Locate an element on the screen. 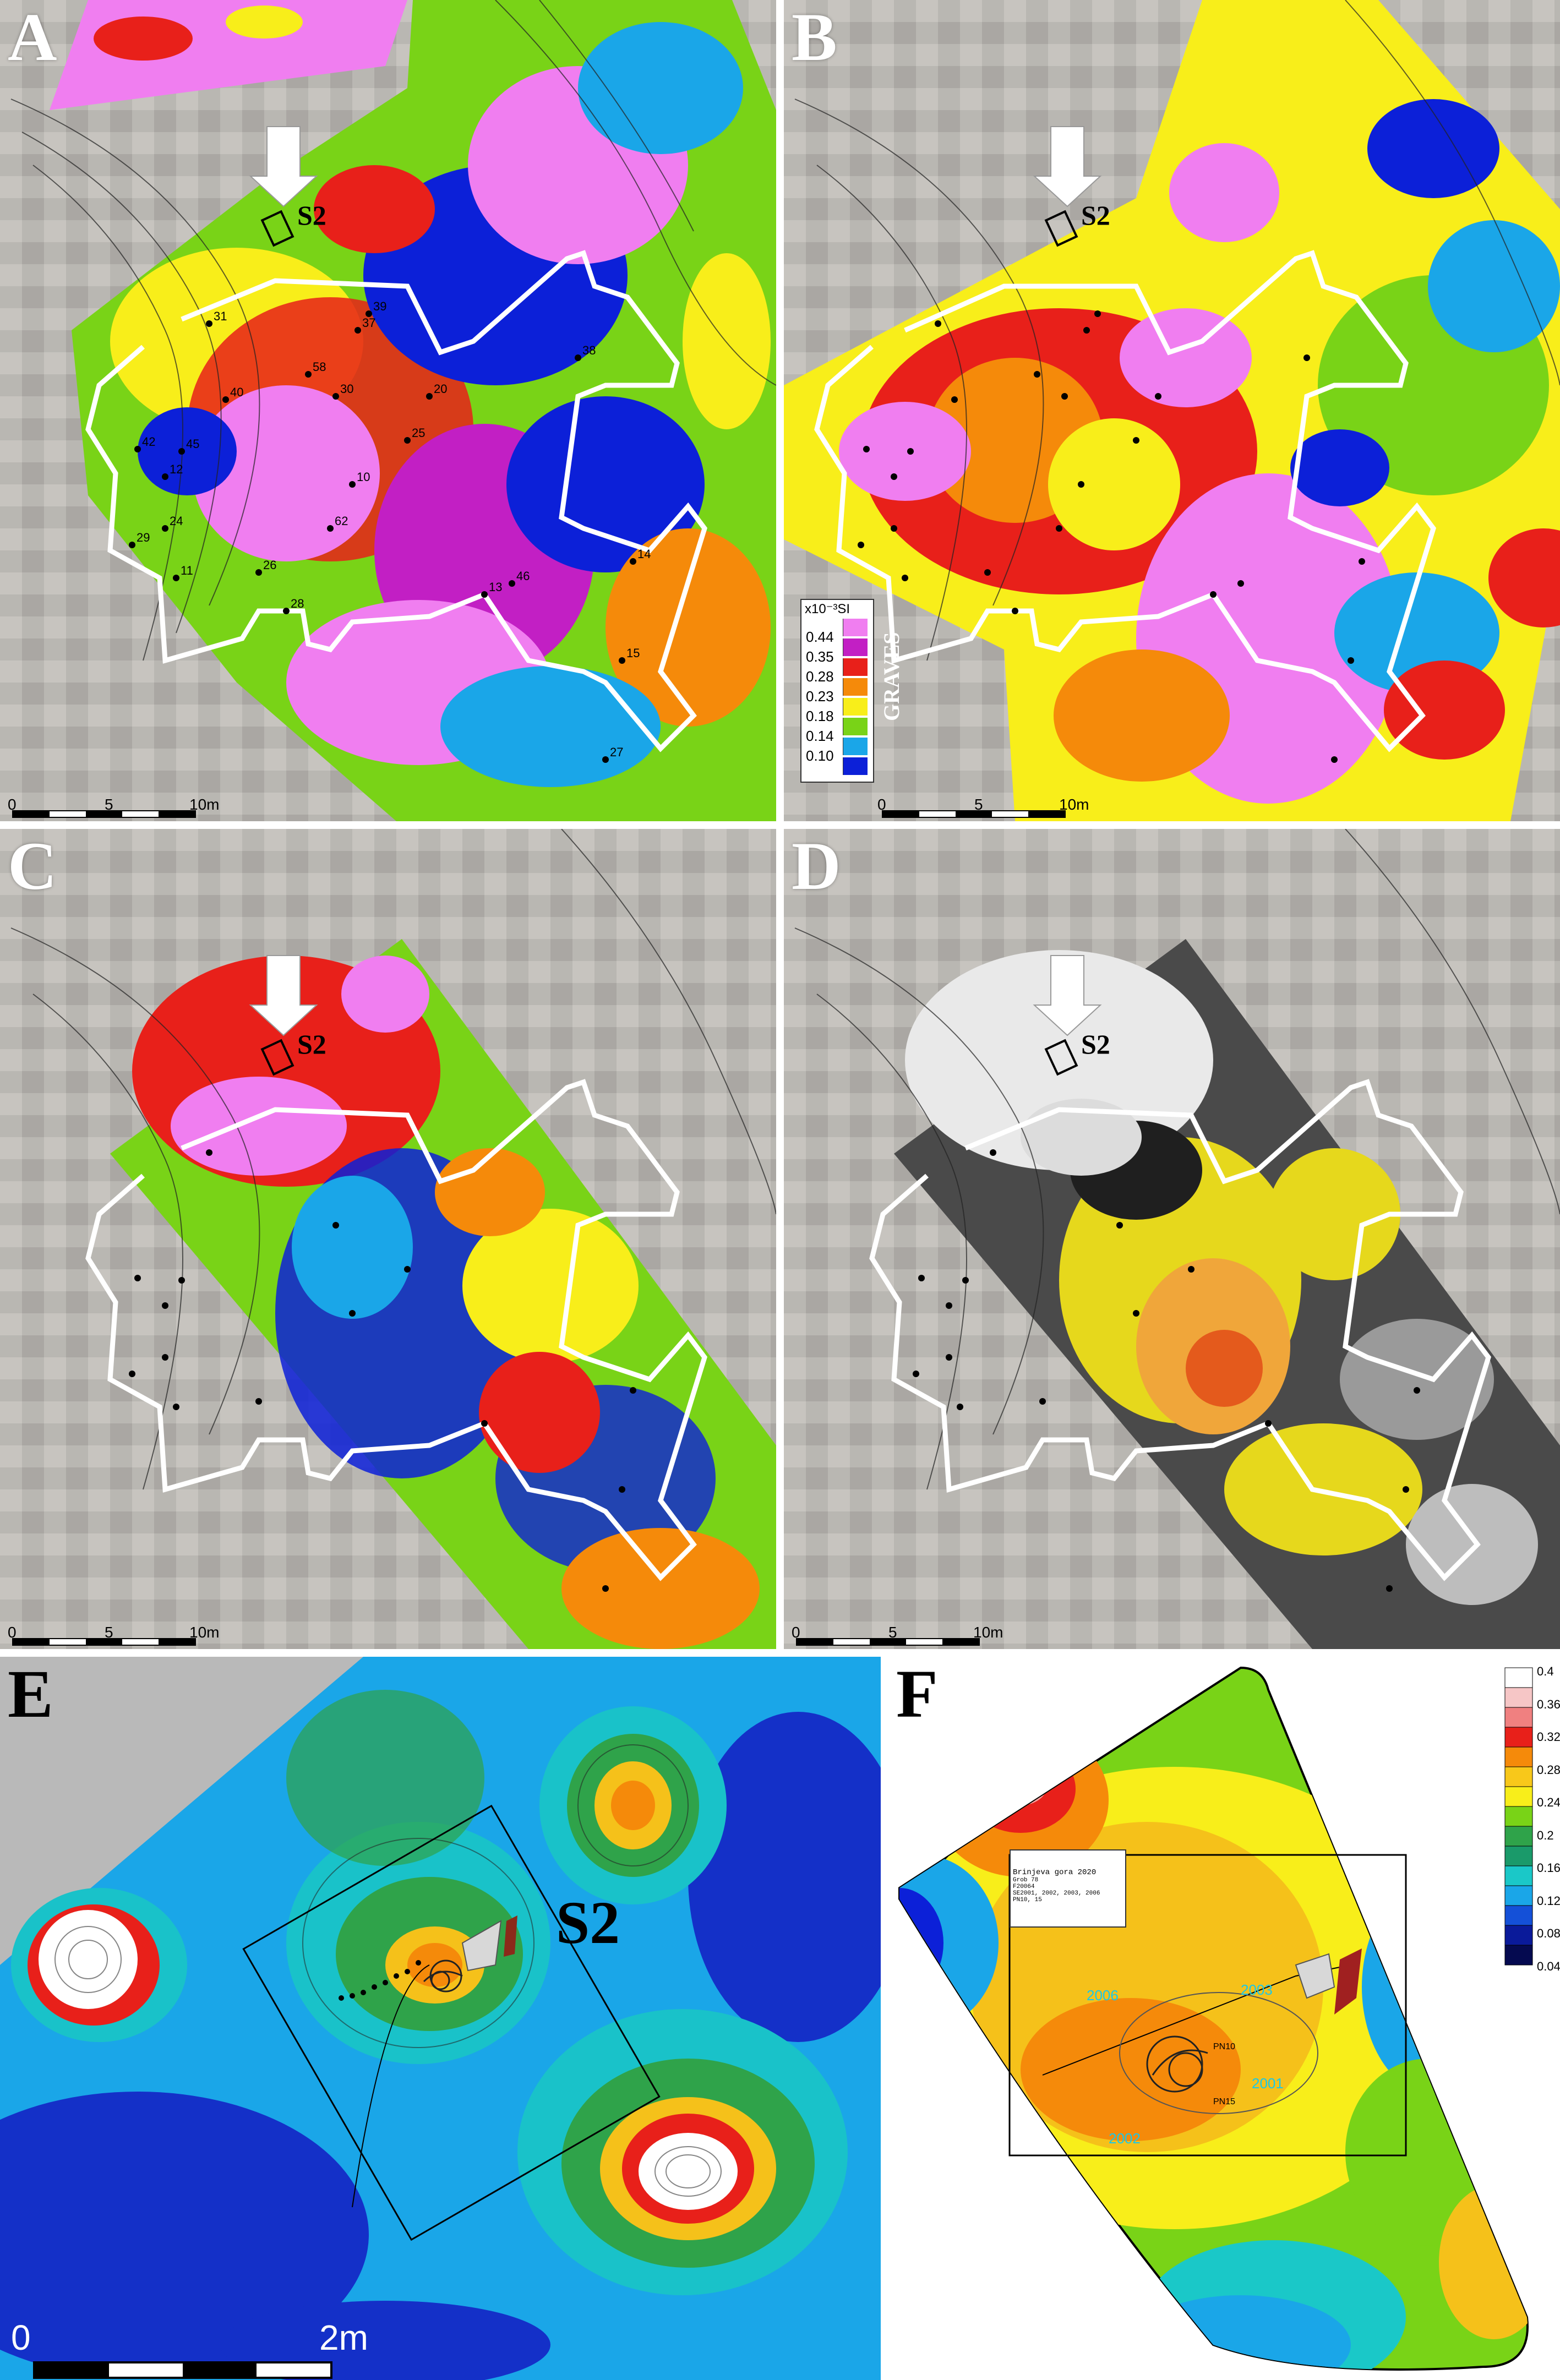 The image size is (1560, 2380). colorbar-tick-label: 0.28 is located at coordinates (1548, 1769).